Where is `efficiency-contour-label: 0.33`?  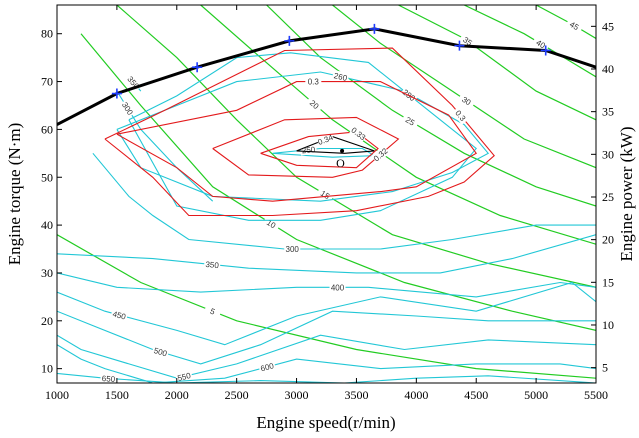 efficiency-contour-label: 0.33 is located at coordinates (358, 134).